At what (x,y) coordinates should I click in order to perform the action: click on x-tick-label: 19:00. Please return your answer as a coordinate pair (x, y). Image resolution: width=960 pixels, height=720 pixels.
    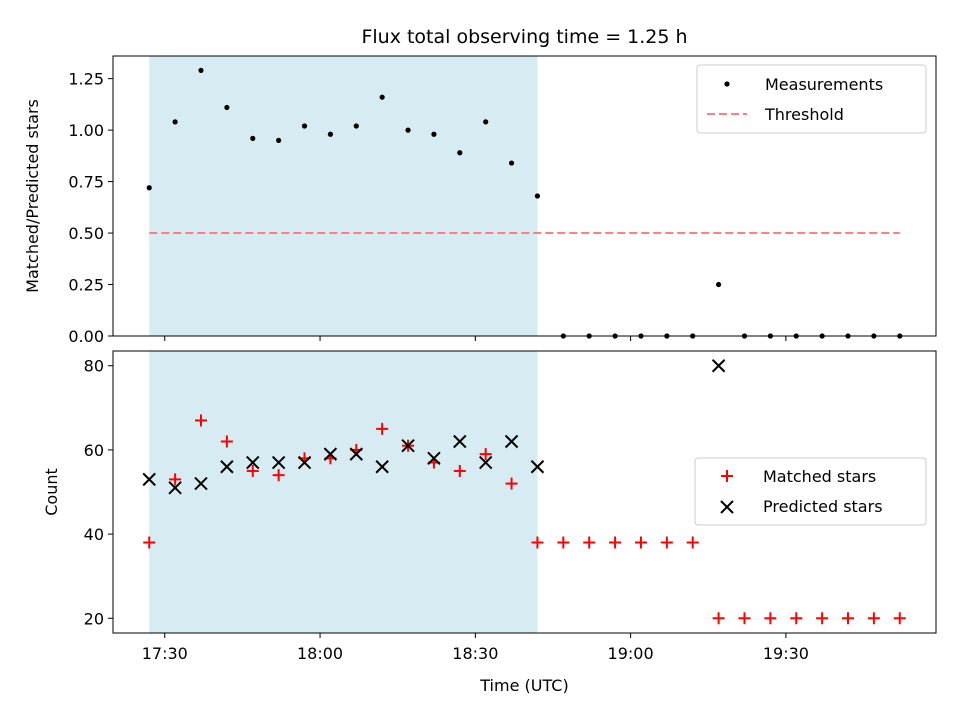
    Looking at the image, I should click on (631, 653).